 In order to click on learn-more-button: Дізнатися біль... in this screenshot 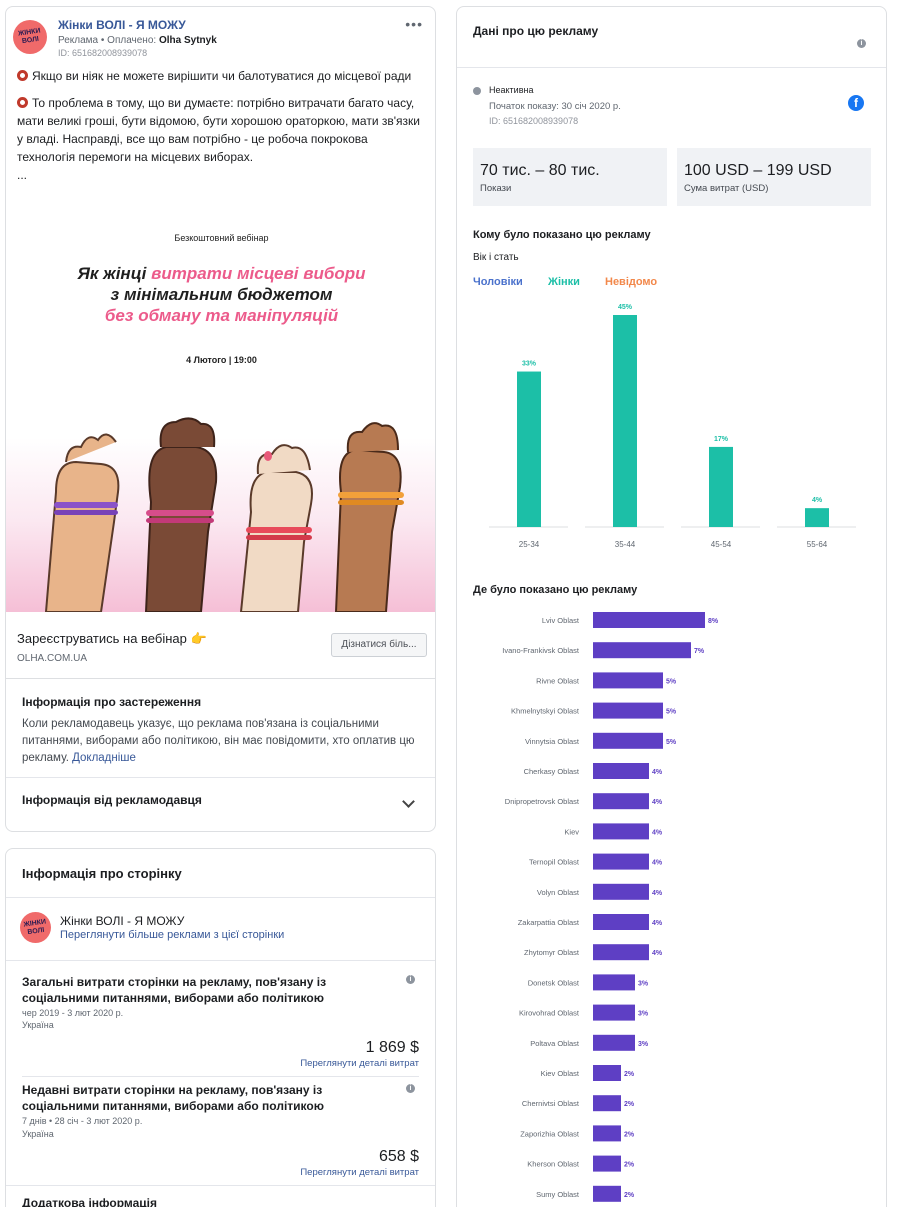, I will do `click(379, 645)`.